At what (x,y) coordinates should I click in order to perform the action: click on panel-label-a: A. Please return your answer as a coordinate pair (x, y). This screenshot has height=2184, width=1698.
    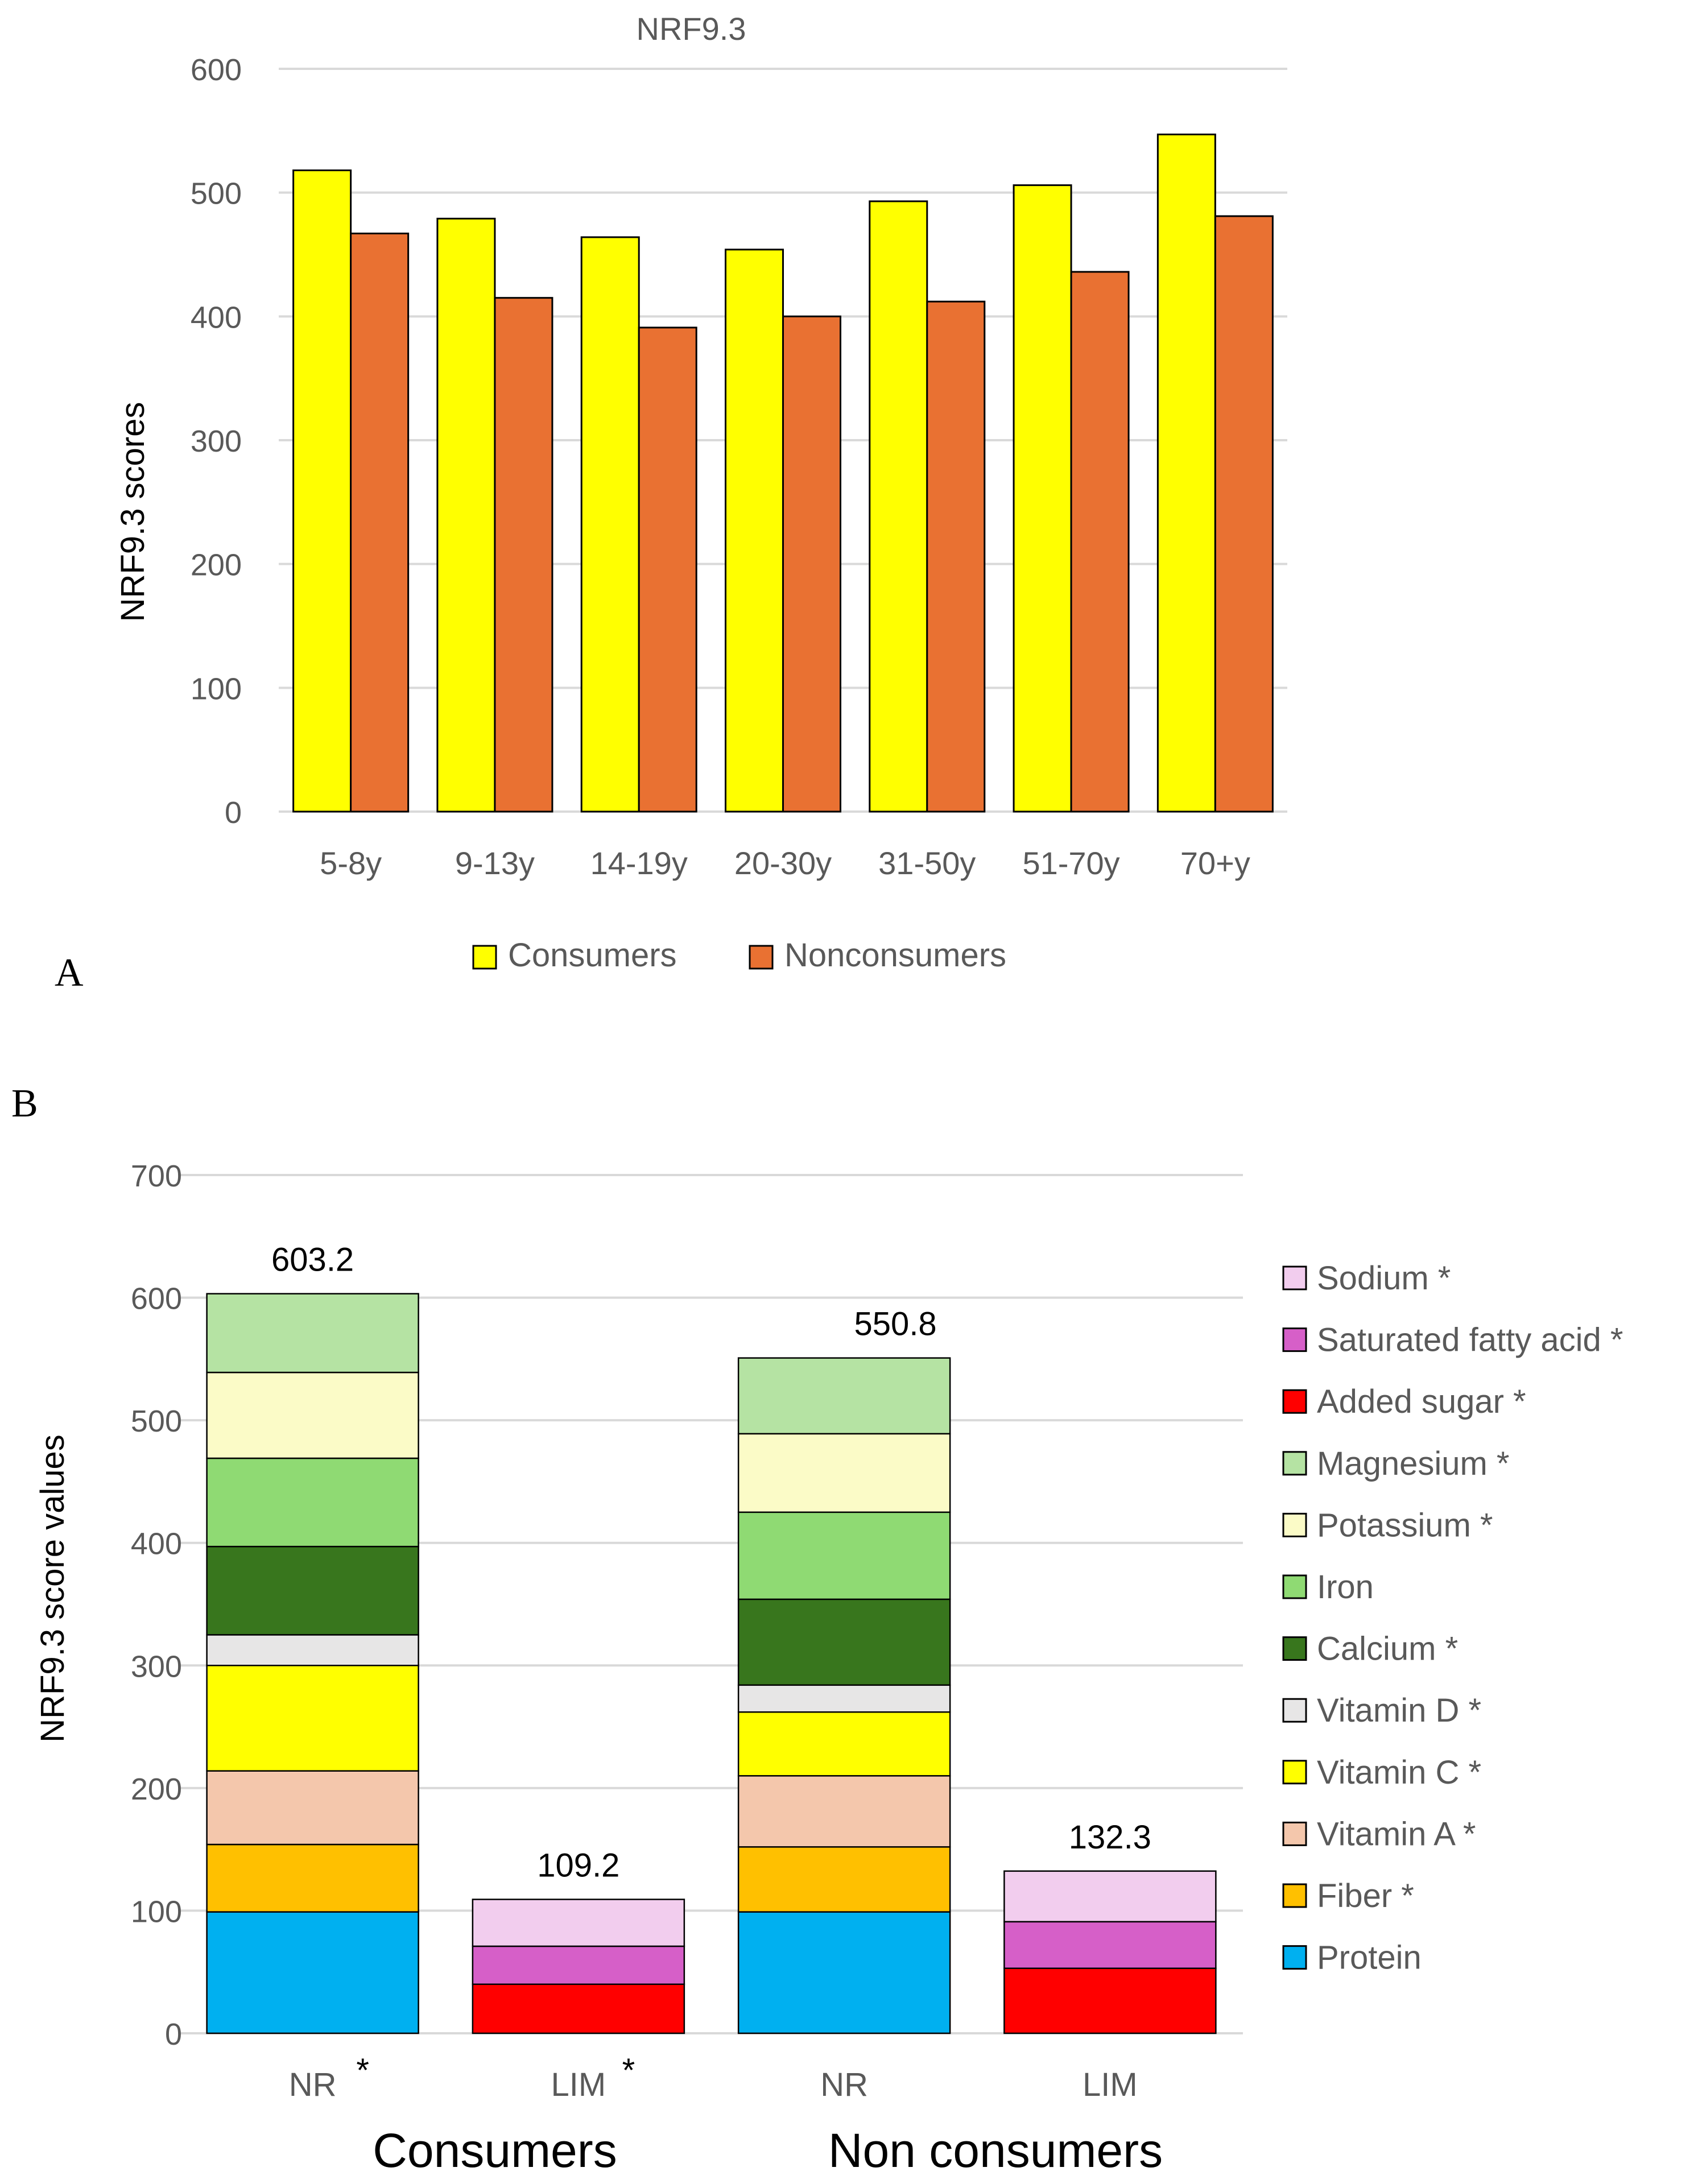
    Looking at the image, I should click on (70, 973).